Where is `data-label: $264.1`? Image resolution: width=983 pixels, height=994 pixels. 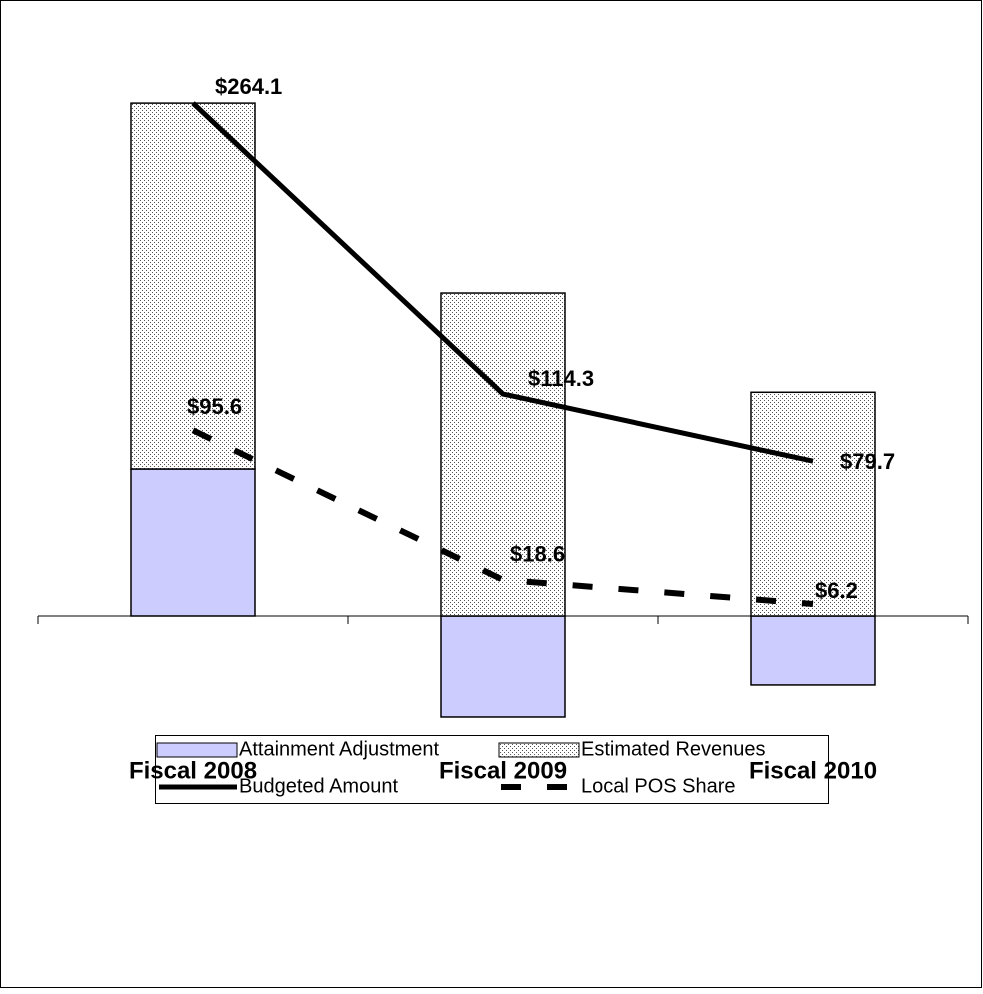 data-label: $264.1 is located at coordinates (248, 86).